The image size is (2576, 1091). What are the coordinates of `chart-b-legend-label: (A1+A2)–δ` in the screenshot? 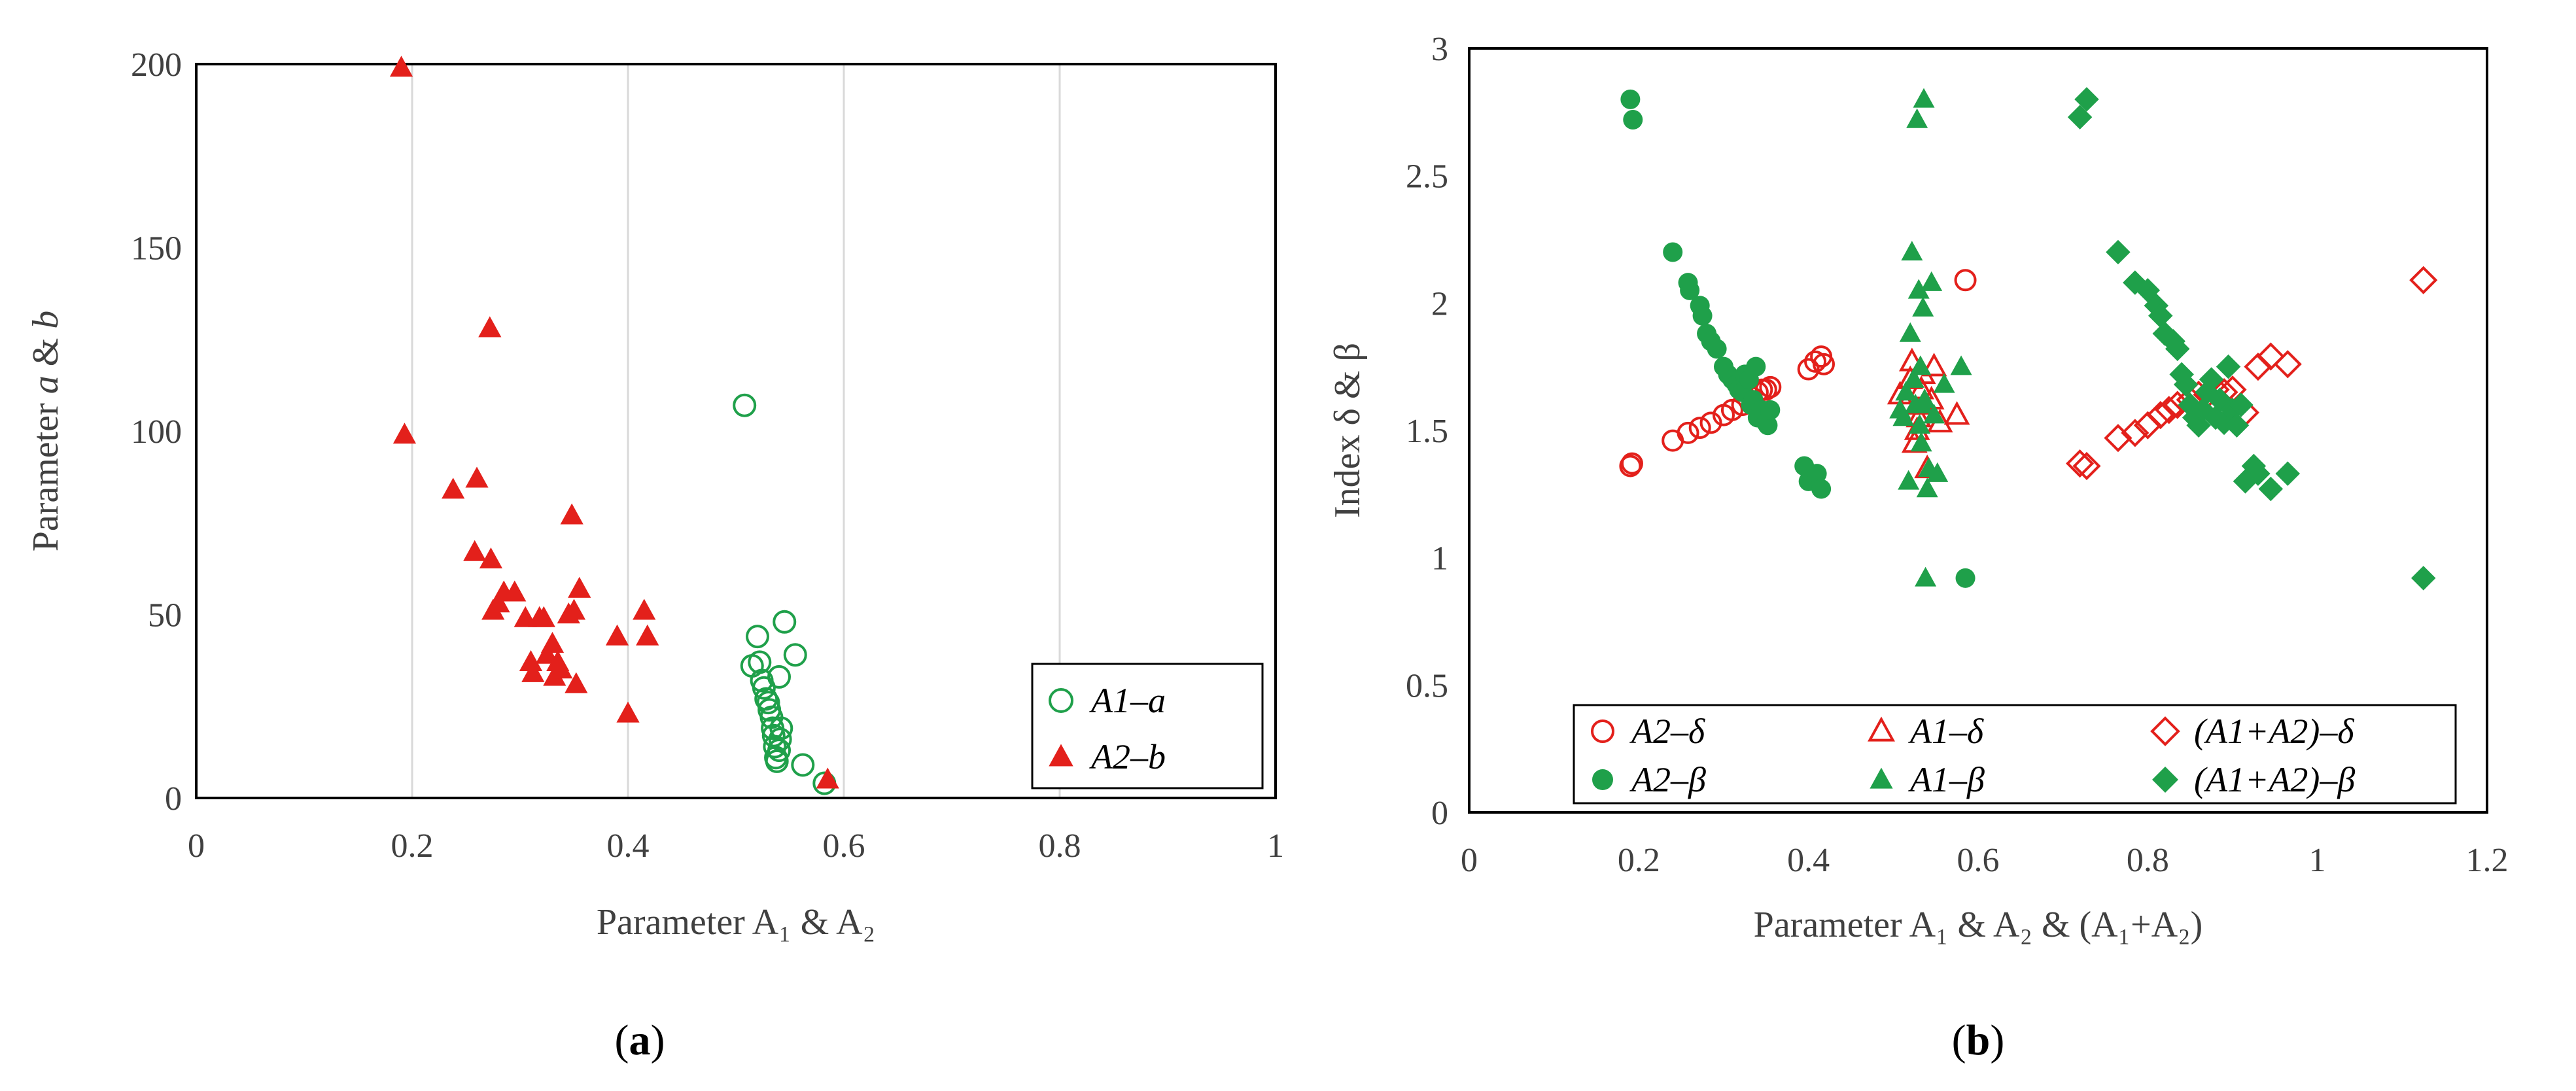 It's located at (2274, 732).